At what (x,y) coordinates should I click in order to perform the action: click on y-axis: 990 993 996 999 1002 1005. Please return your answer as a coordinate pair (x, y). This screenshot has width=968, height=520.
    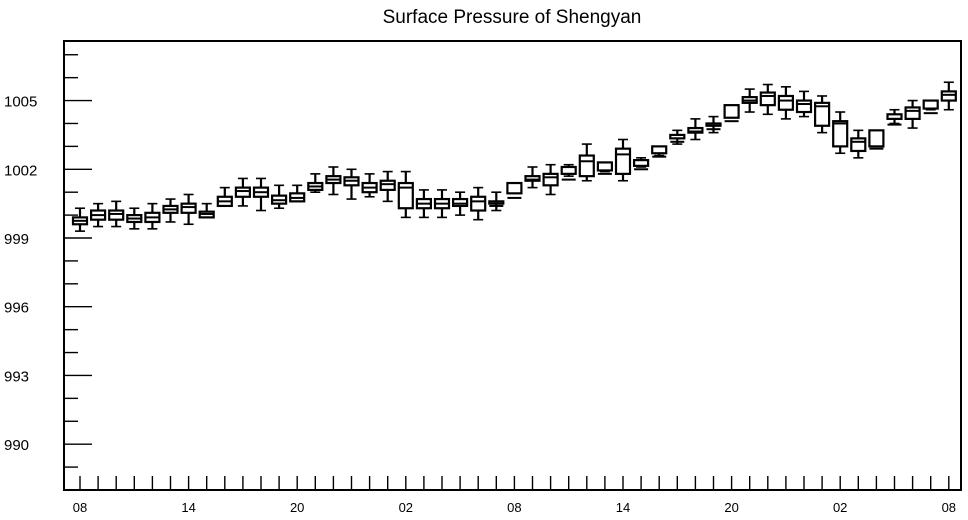
    Looking at the image, I should click on (48, 272).